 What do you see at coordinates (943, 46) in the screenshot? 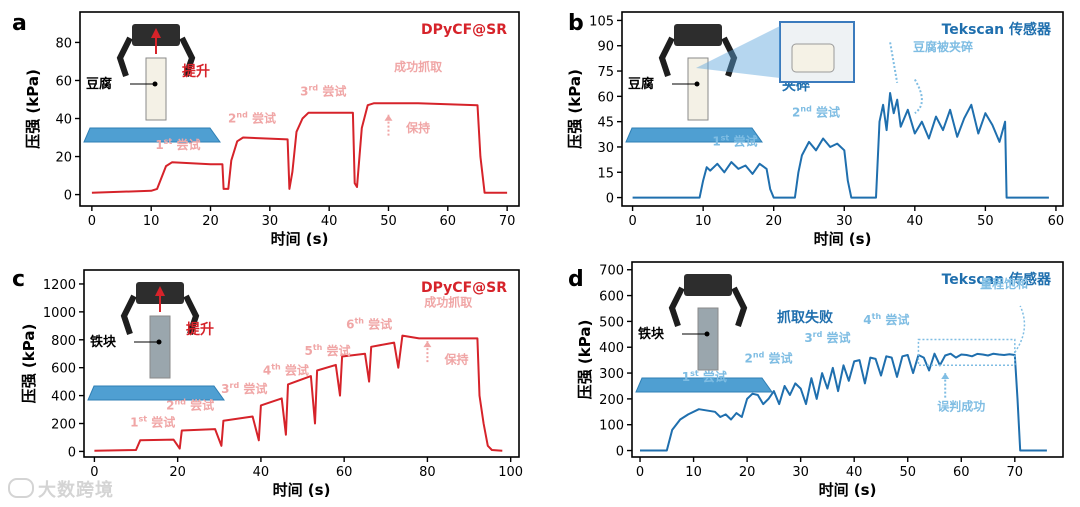
I see `annotation: 豆腐被夹碎` at bounding box center [943, 46].